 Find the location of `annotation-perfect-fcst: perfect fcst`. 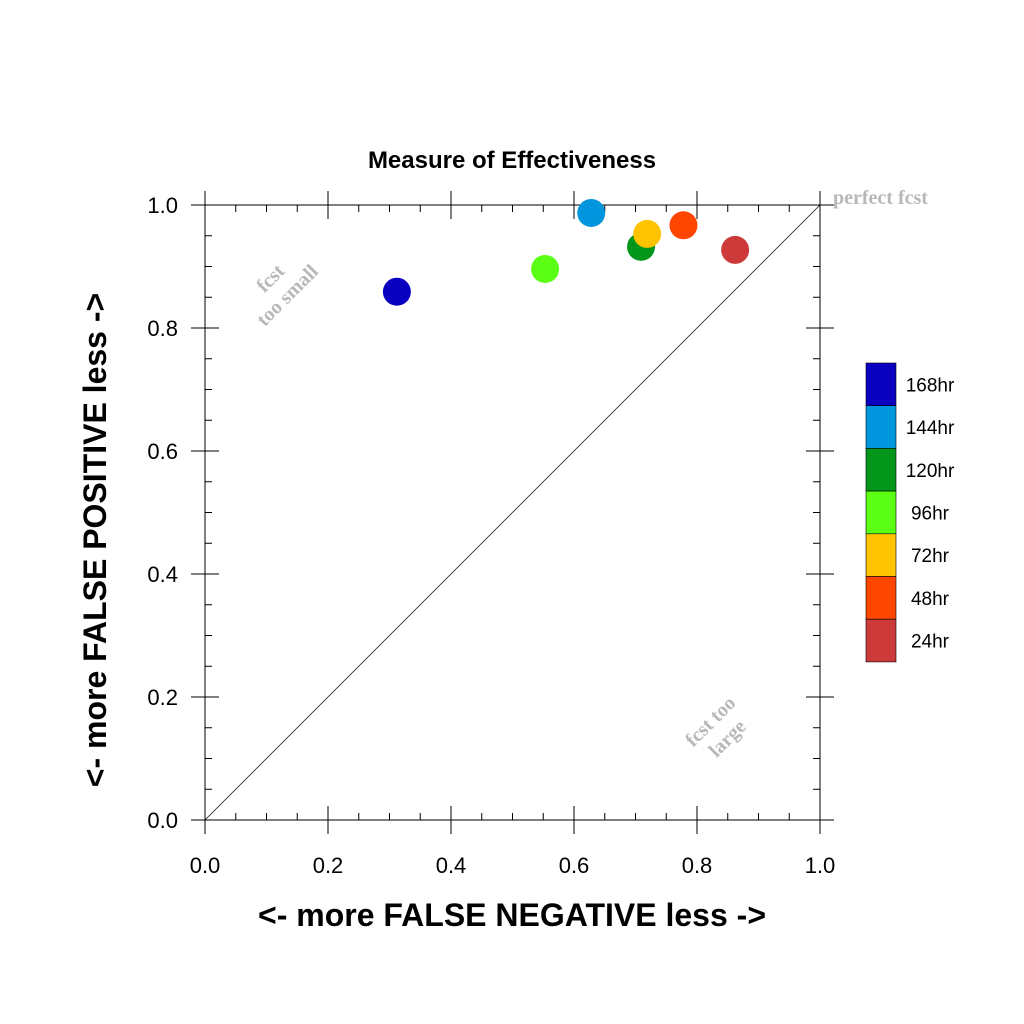

annotation-perfect-fcst: perfect fcst is located at coordinates (880, 198).